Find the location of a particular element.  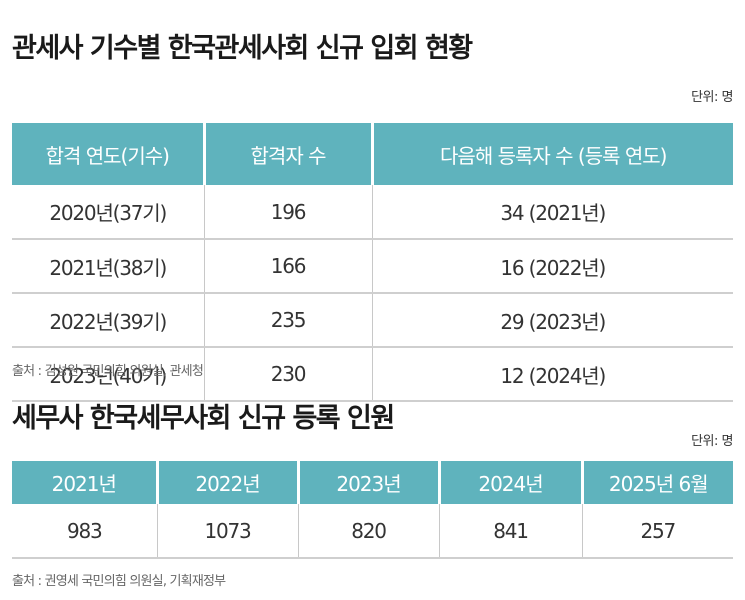

header-year-2024: 2024년 is located at coordinates (509, 482).